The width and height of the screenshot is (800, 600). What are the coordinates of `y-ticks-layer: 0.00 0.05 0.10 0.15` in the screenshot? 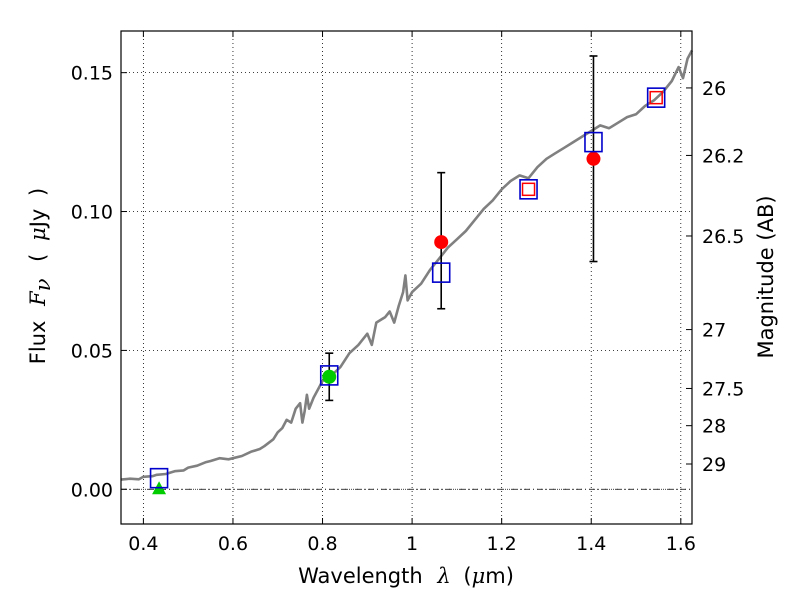 It's located at (99, 282).